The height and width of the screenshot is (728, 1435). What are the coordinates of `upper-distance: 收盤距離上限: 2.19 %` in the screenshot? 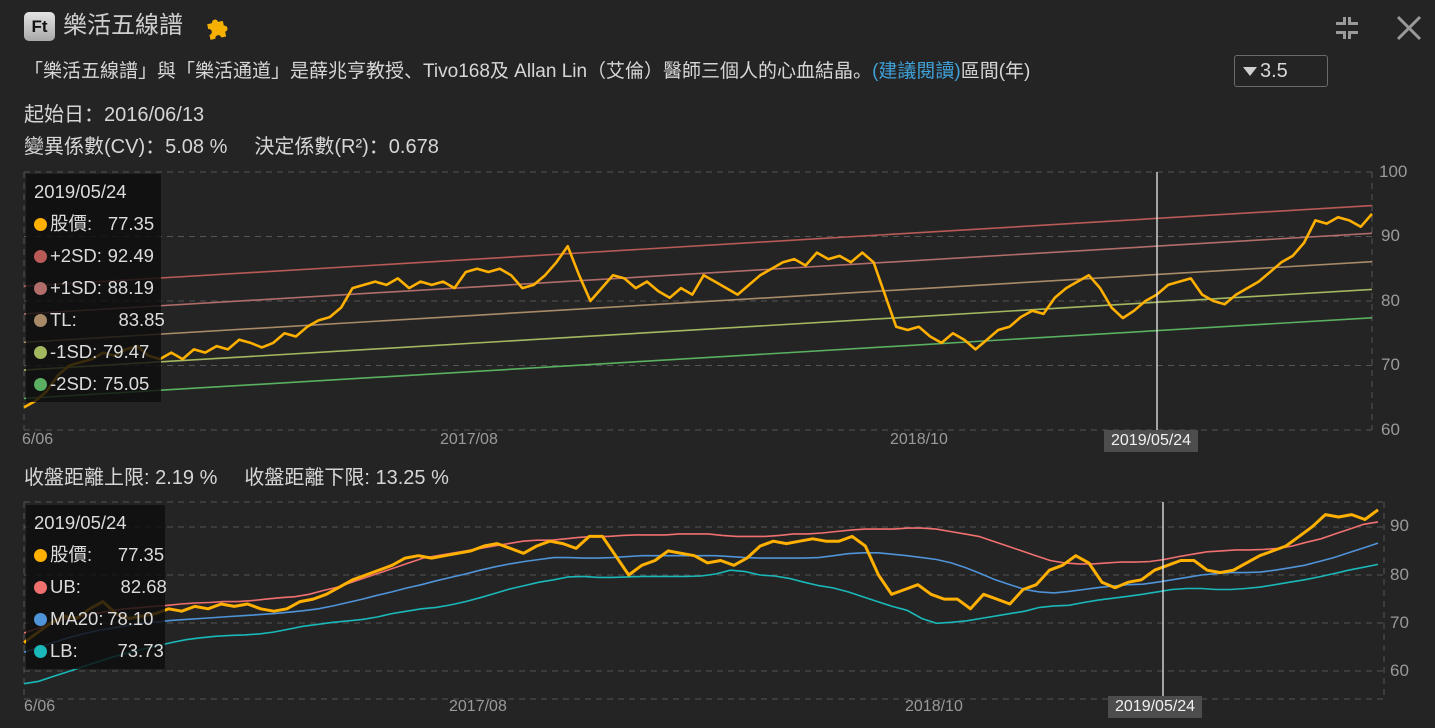 It's located at (121, 478).